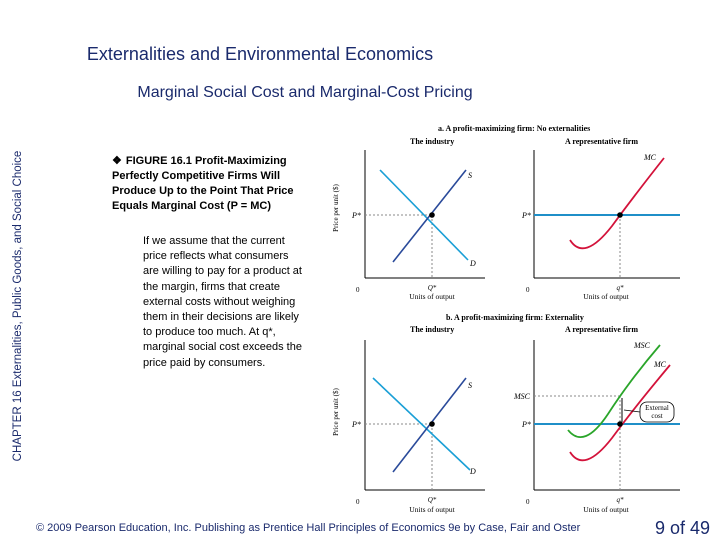 The height and width of the screenshot is (540, 720). I want to click on panel-b-left-equilibrium-point, so click(432, 424).